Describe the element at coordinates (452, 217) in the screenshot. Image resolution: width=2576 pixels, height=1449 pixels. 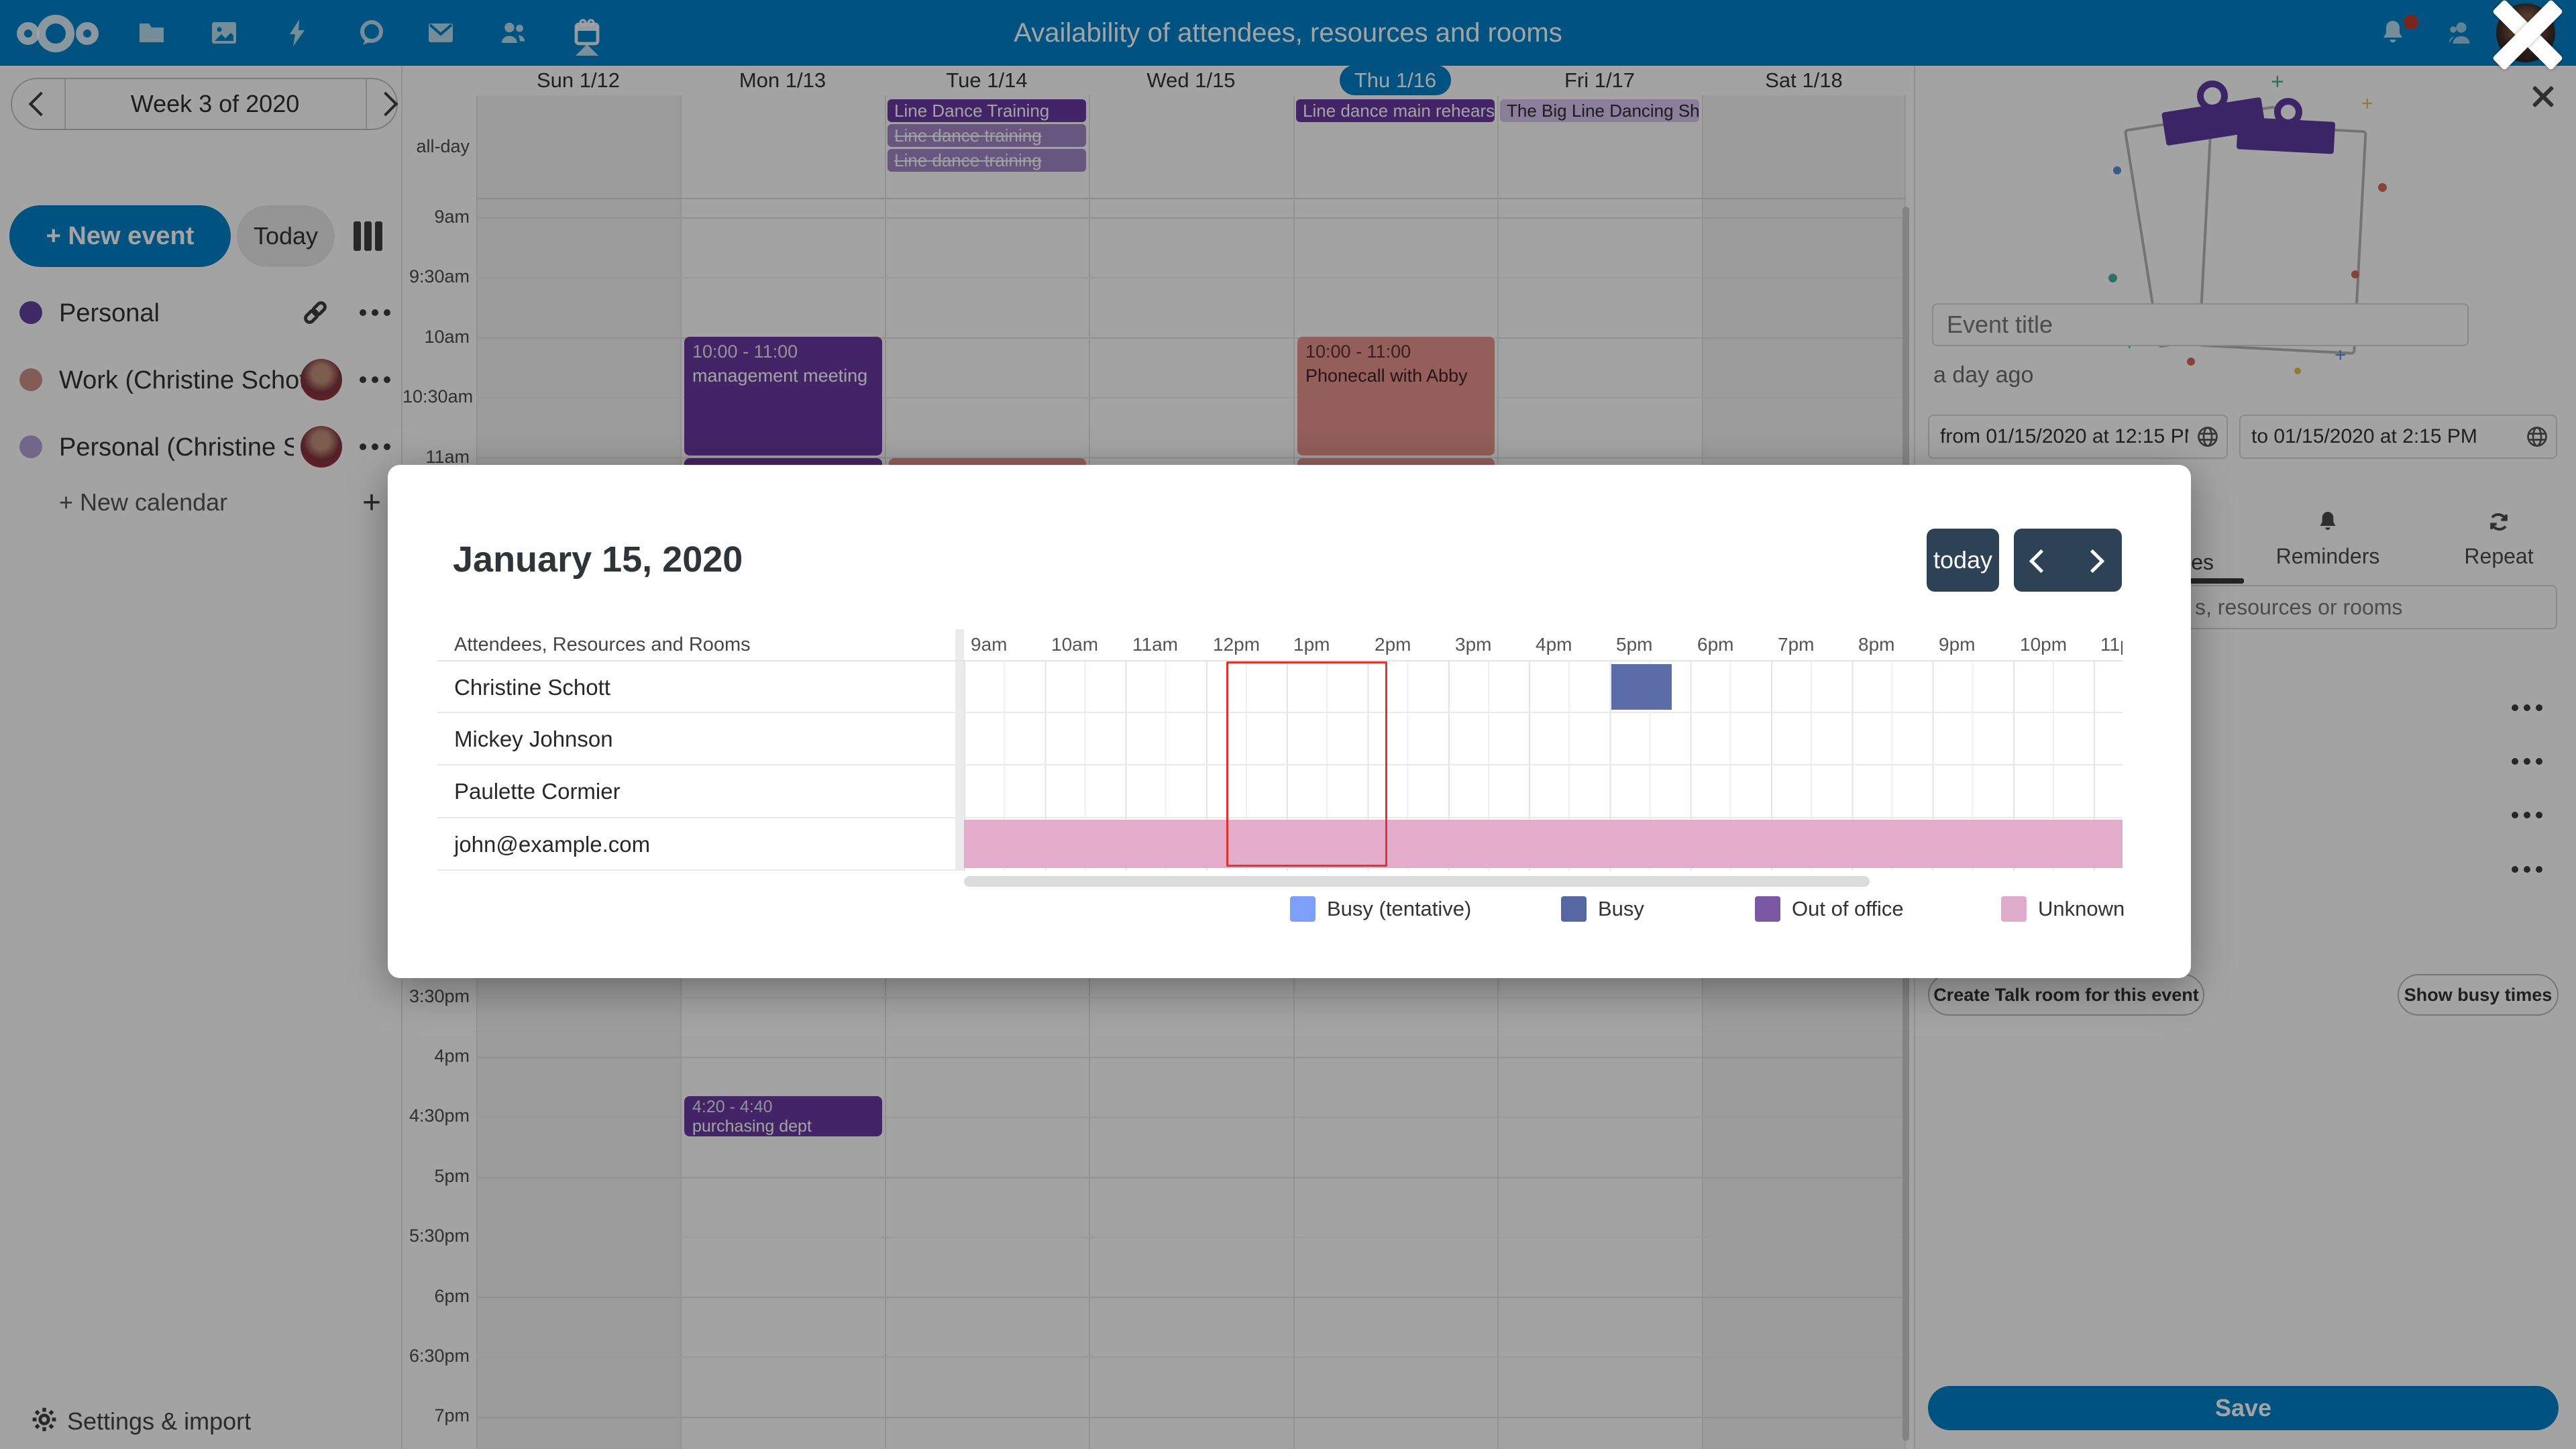
I see `gutter-time: 9am` at that location.